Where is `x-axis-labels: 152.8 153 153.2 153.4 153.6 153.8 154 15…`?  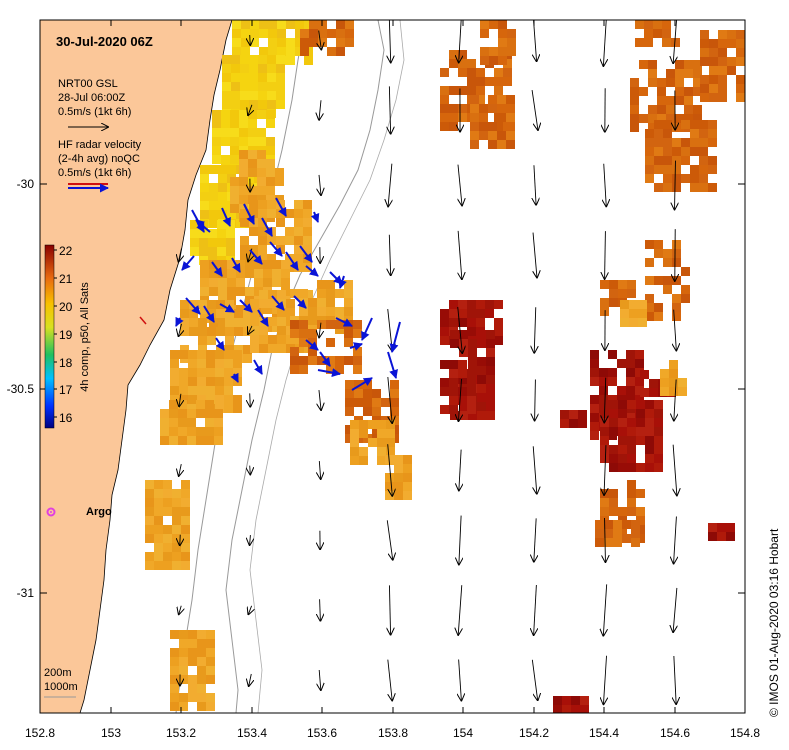
x-axis-labels: 152.8 153 153.2 153.4 153.6 153.8 154 15… is located at coordinates (392, 733).